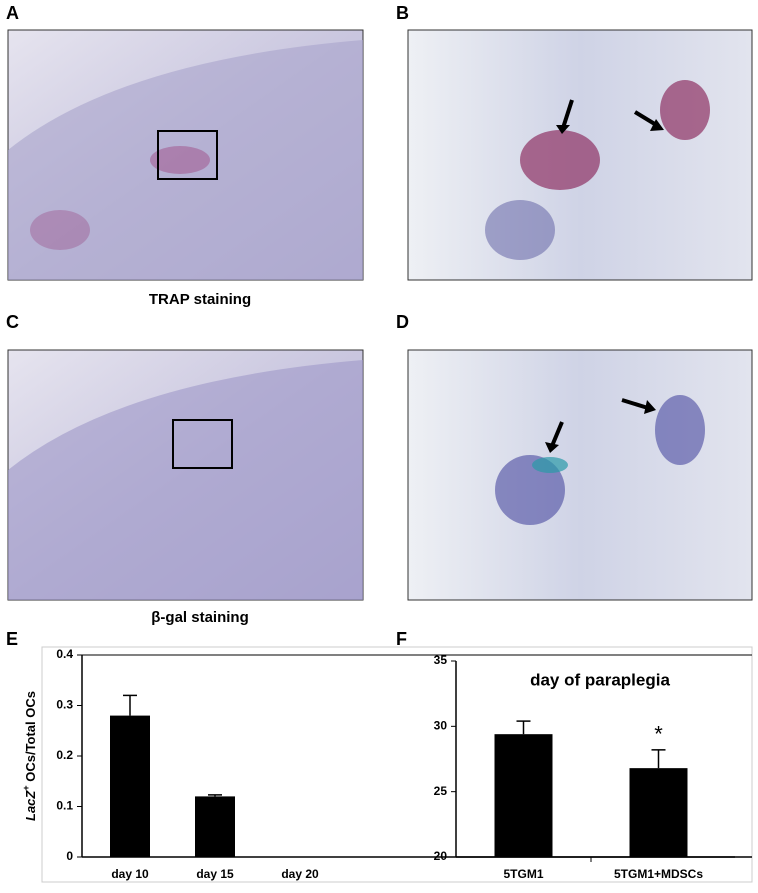 The height and width of the screenshot is (893, 758). I want to click on y-tick-label: 25, so click(441, 791).